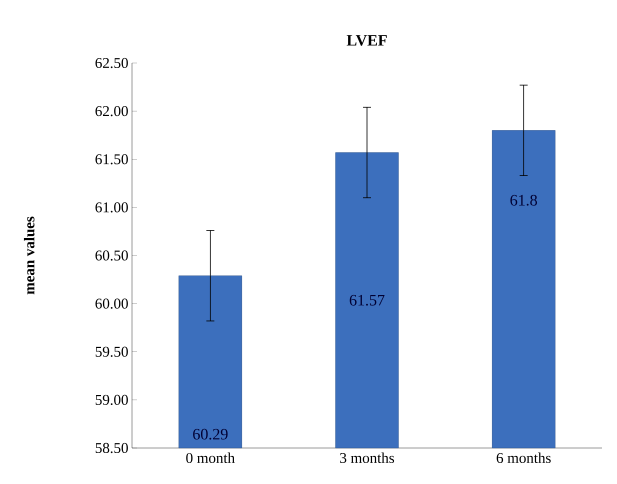 This screenshot has height=484, width=617. Describe the element at coordinates (111, 111) in the screenshot. I see `y-tick-label: 62.00` at that location.